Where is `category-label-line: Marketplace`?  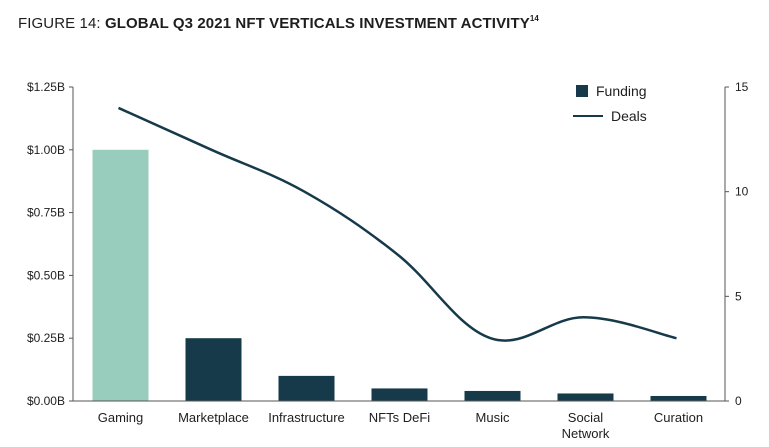 category-label-line: Marketplace is located at coordinates (213, 417).